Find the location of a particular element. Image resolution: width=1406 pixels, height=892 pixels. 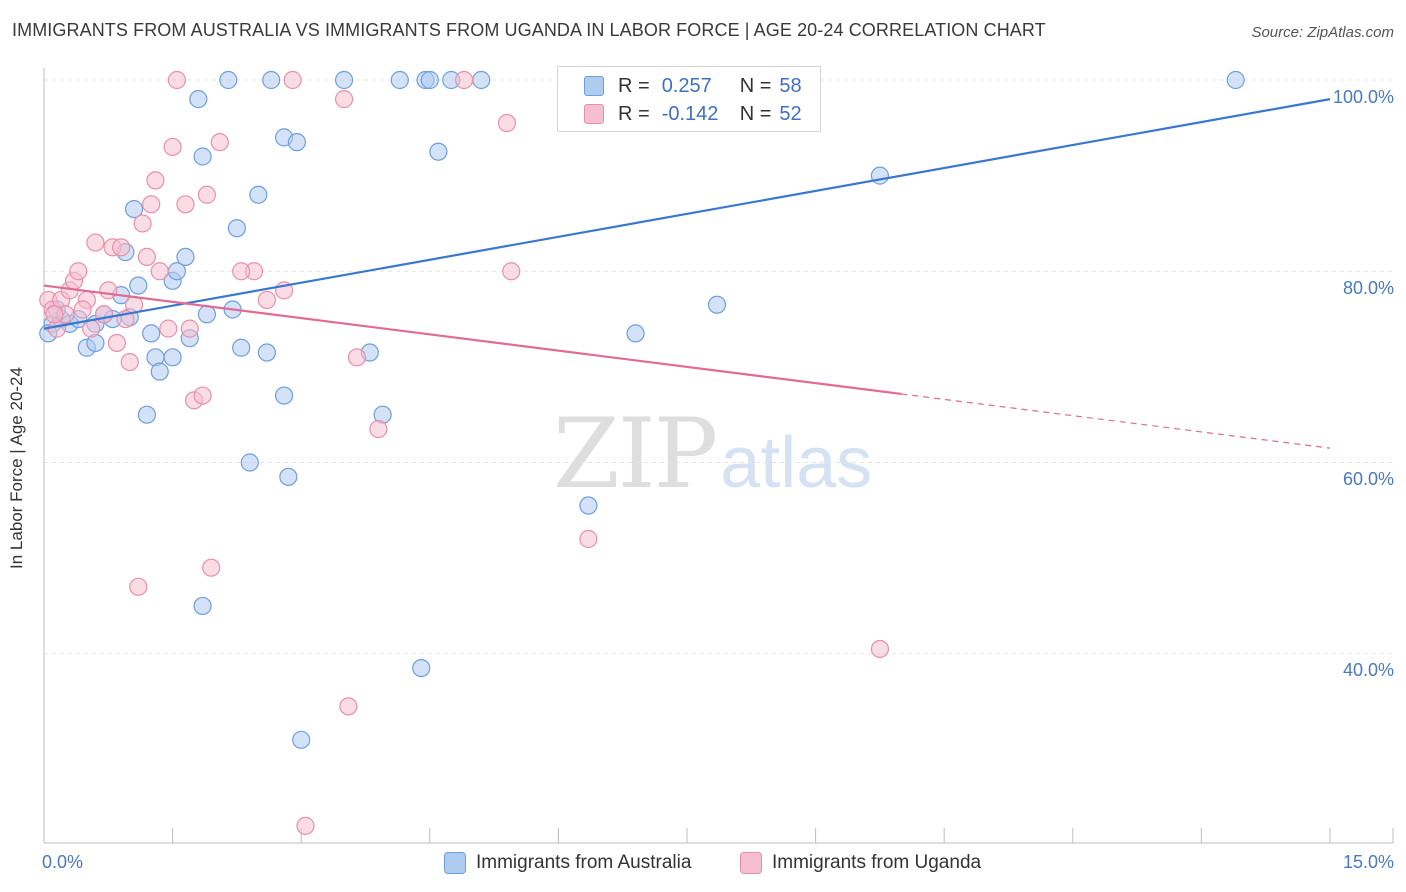

y-tick-label-80: 80.0% is located at coordinates (1368, 288).